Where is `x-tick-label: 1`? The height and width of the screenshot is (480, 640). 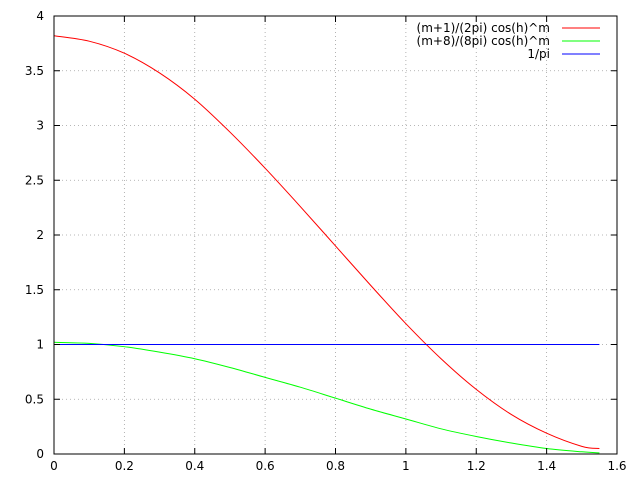
x-tick-label: 1 is located at coordinates (406, 466).